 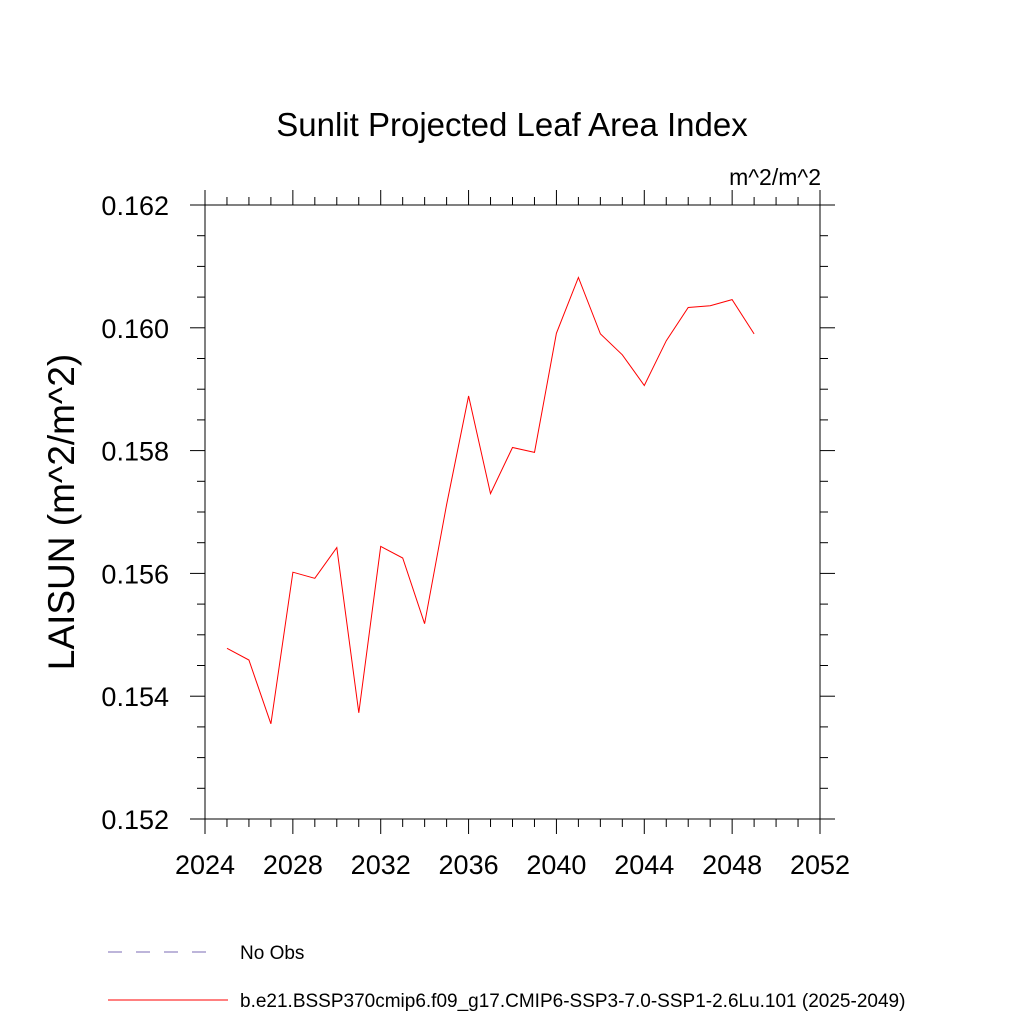 What do you see at coordinates (135, 452) in the screenshot?
I see `y-tick-label: 0.158` at bounding box center [135, 452].